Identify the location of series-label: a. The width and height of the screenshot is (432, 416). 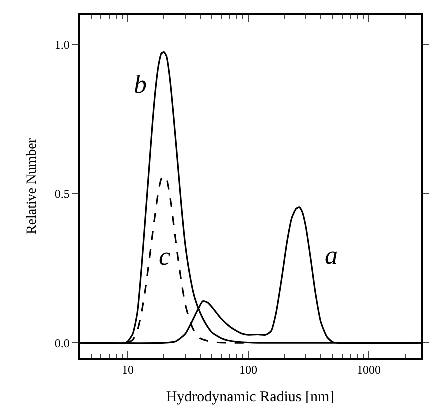
(331, 255).